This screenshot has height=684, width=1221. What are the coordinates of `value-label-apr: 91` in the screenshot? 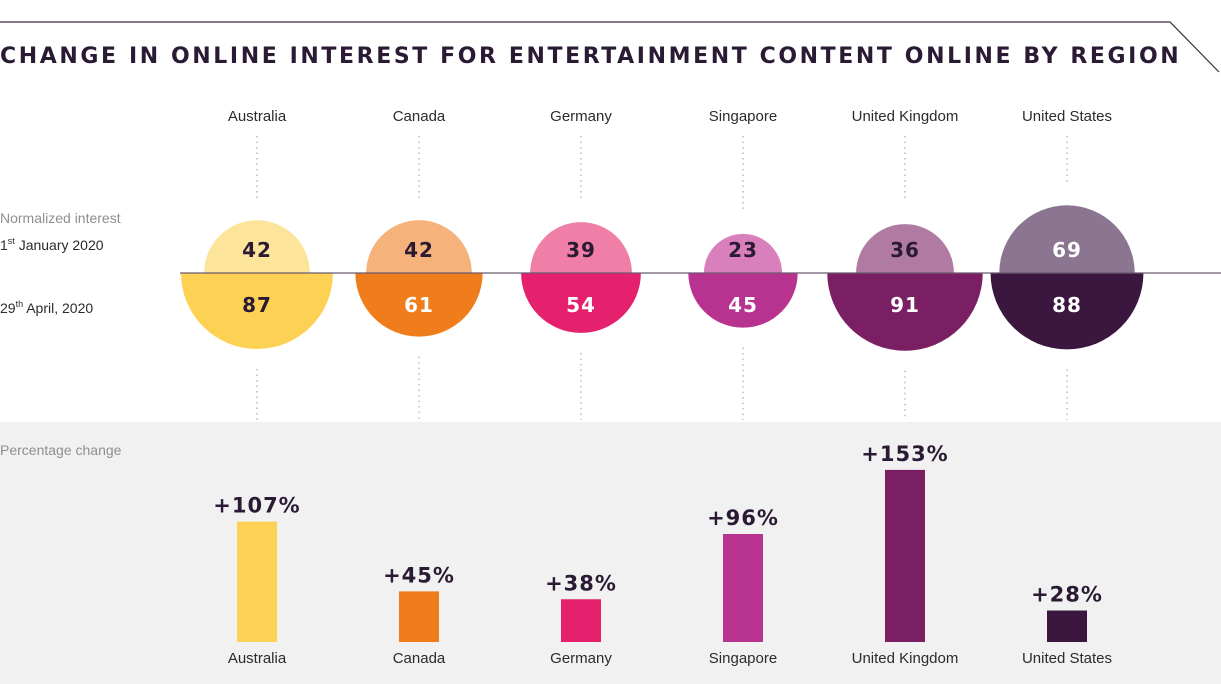 It's located at (905, 305).